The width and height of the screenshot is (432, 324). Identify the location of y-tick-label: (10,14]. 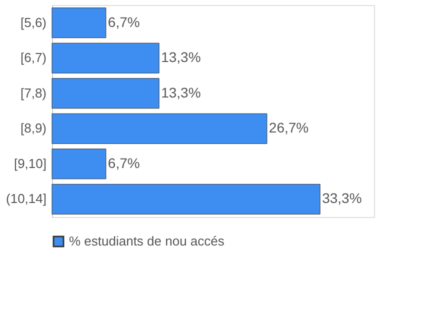
(26, 198).